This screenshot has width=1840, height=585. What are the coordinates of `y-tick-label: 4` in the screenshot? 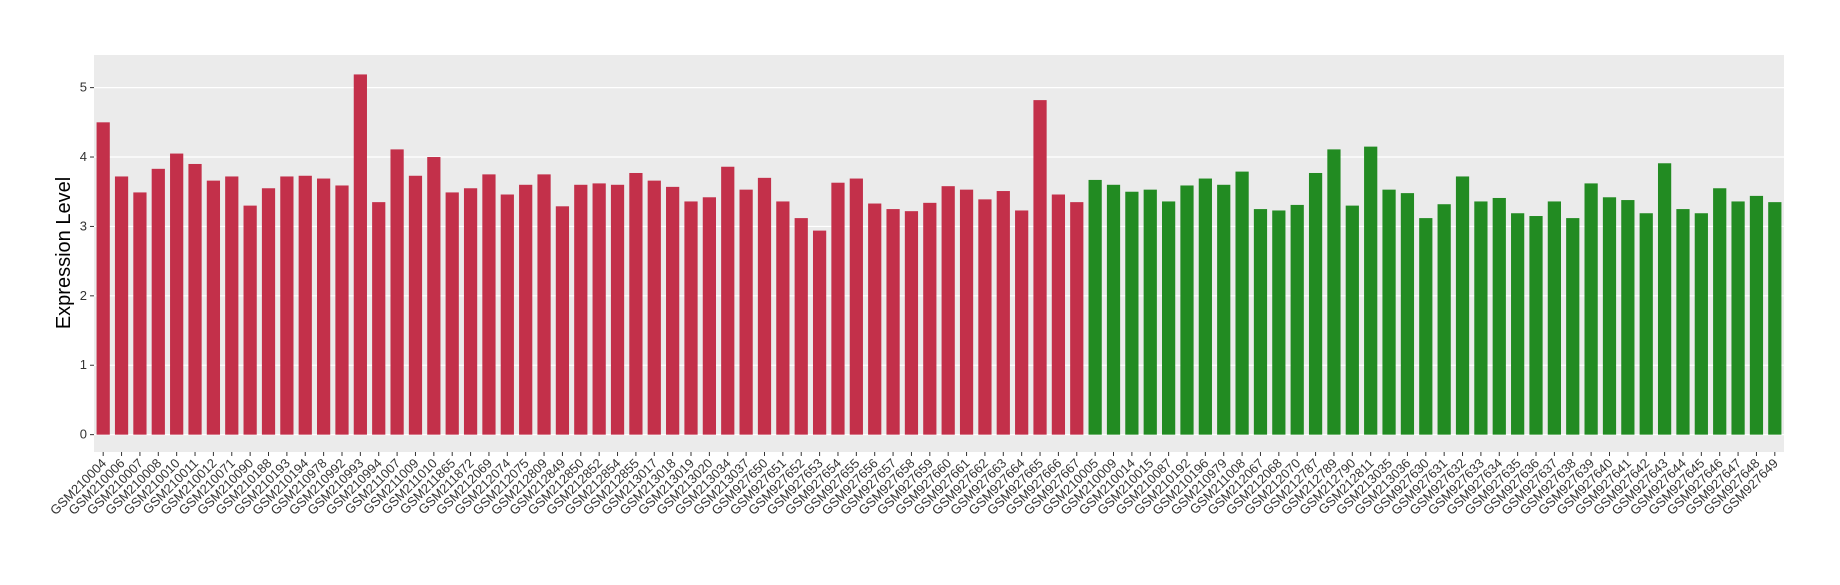 It's located at (83, 156).